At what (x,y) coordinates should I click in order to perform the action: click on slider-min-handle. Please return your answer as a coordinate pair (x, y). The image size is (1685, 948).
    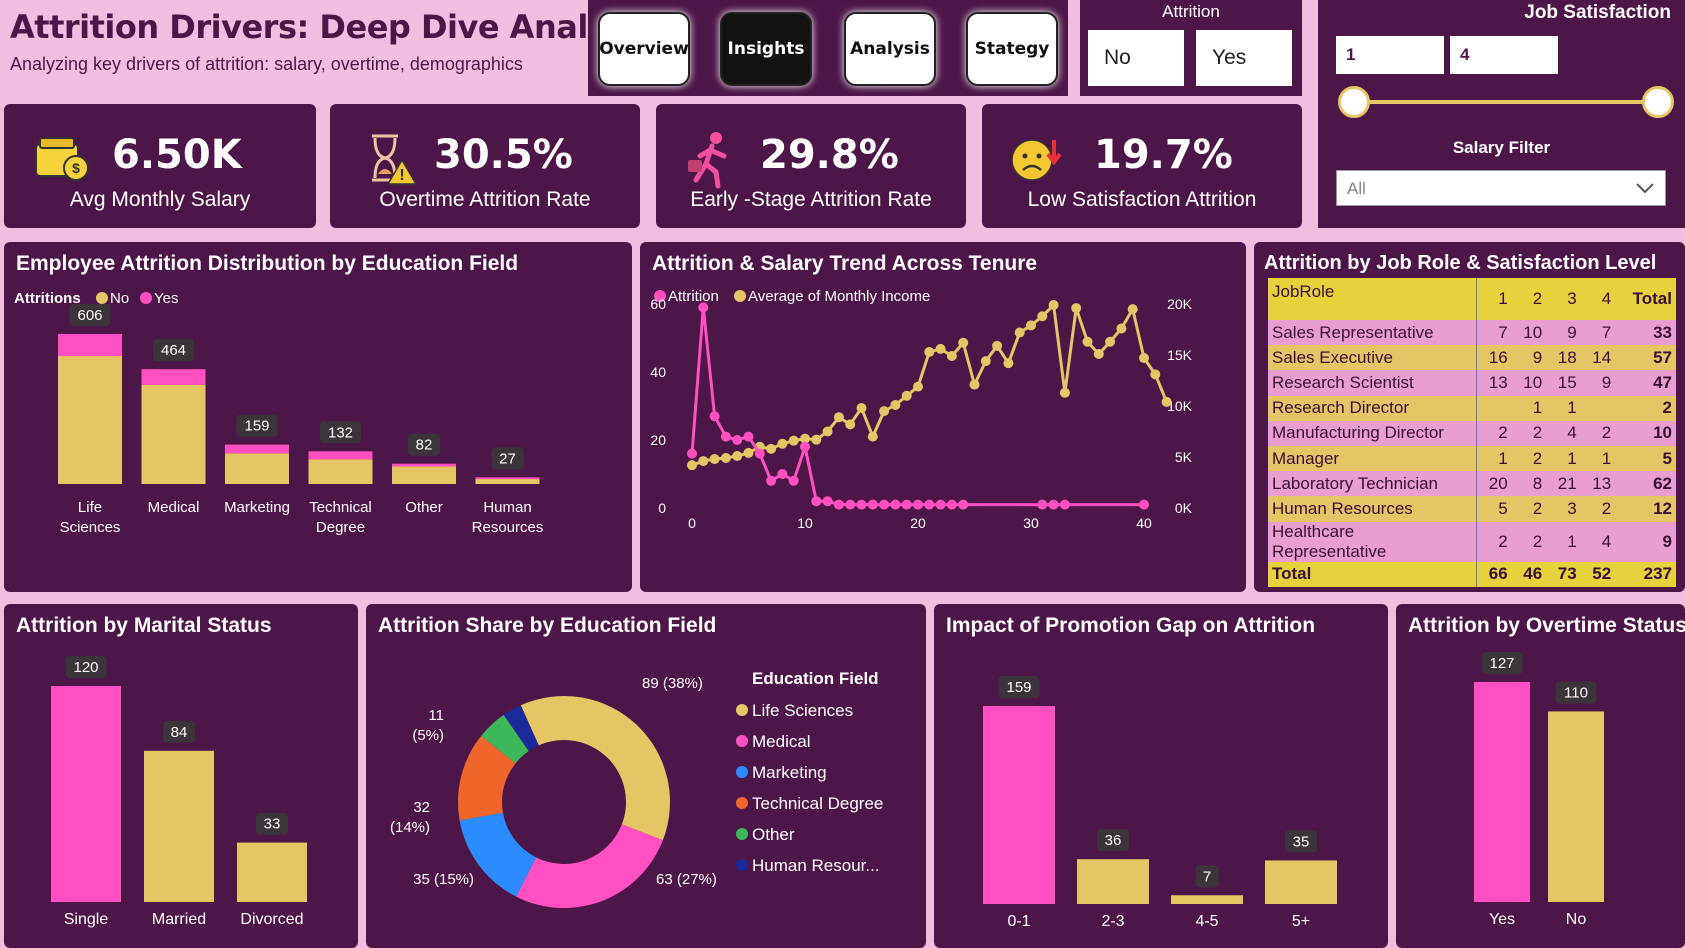
    Looking at the image, I should click on (1354, 102).